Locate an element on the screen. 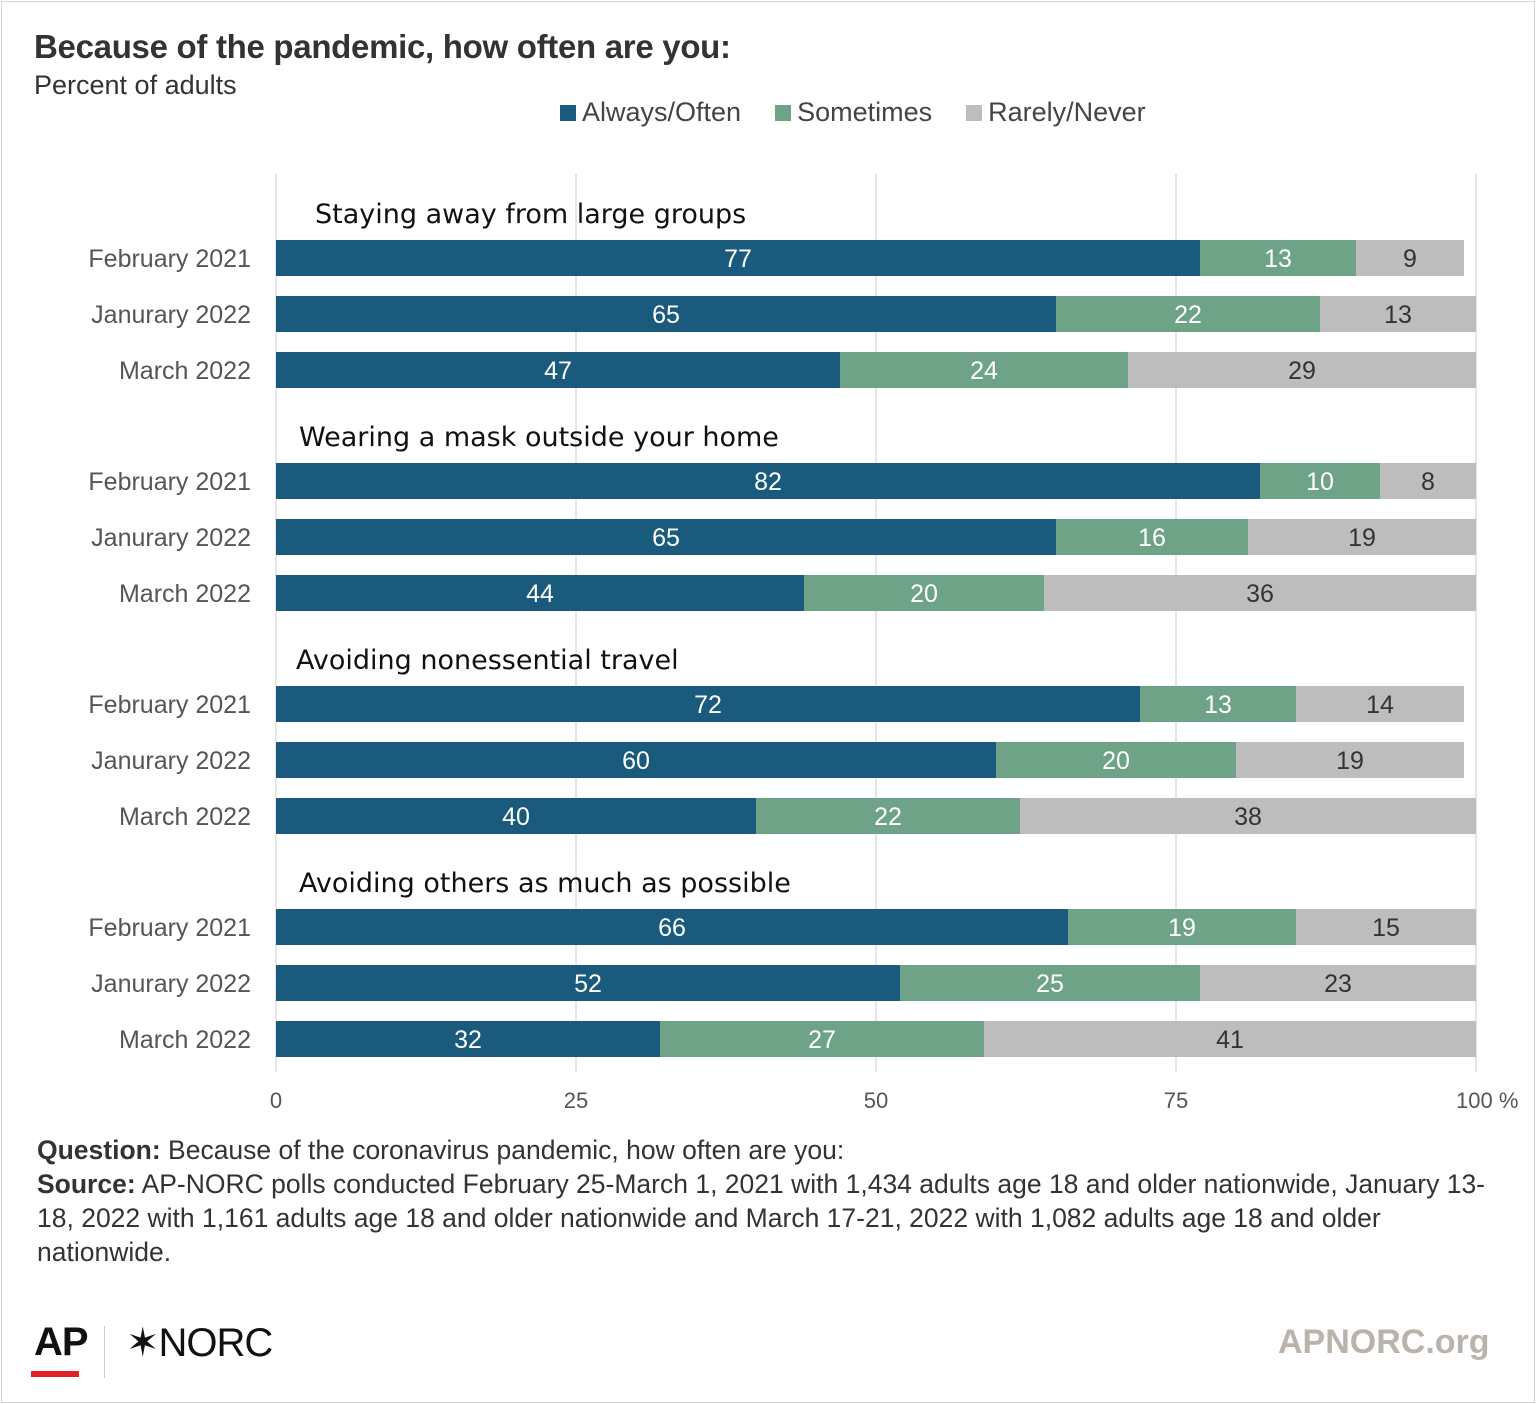 The width and height of the screenshot is (1536, 1404). legend-item-sometimes: Sometimes is located at coordinates (853, 112).